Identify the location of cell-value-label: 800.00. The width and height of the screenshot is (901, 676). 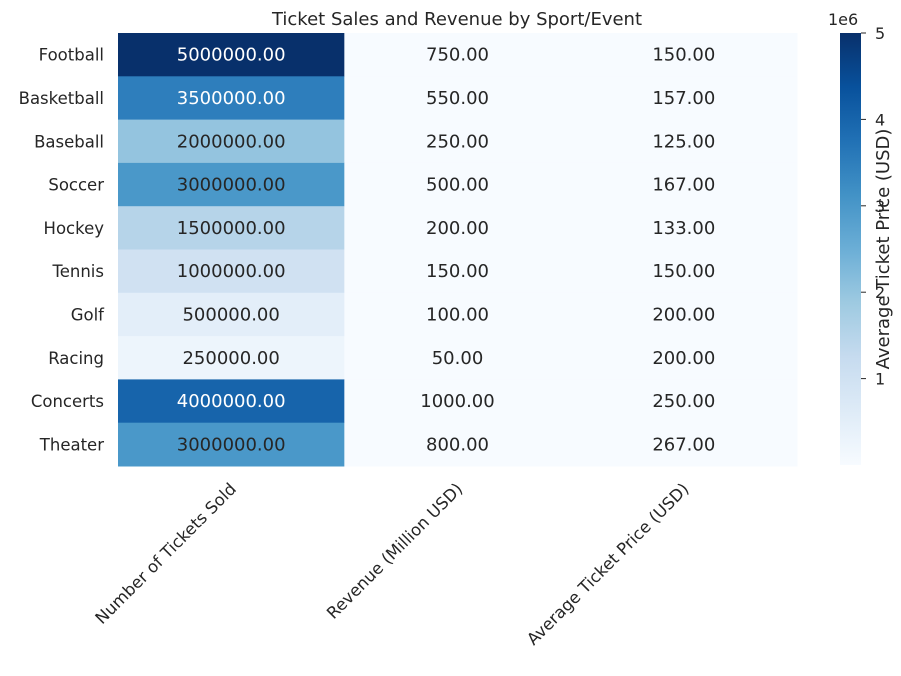
(457, 444).